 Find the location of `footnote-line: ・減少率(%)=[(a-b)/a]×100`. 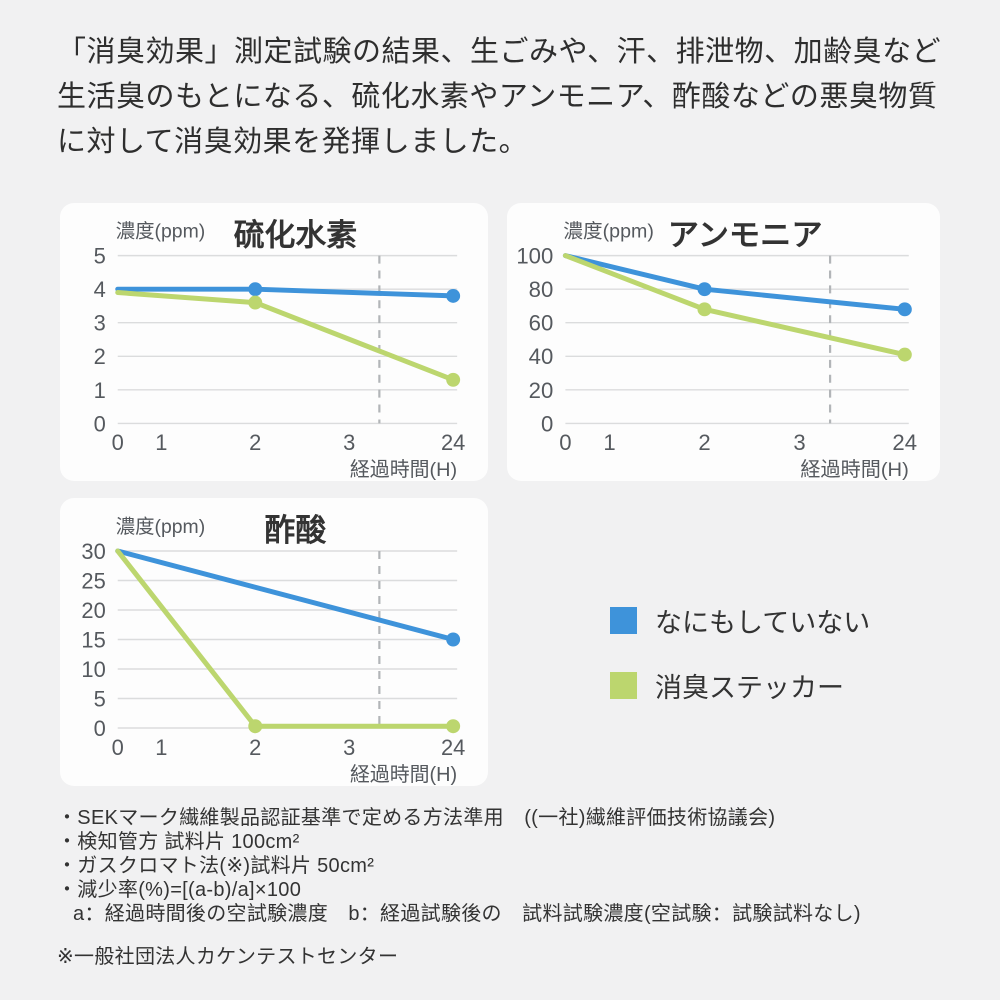

footnote-line: ・減少率(%)=[(a-b)/a]×100 is located at coordinates (179, 890).